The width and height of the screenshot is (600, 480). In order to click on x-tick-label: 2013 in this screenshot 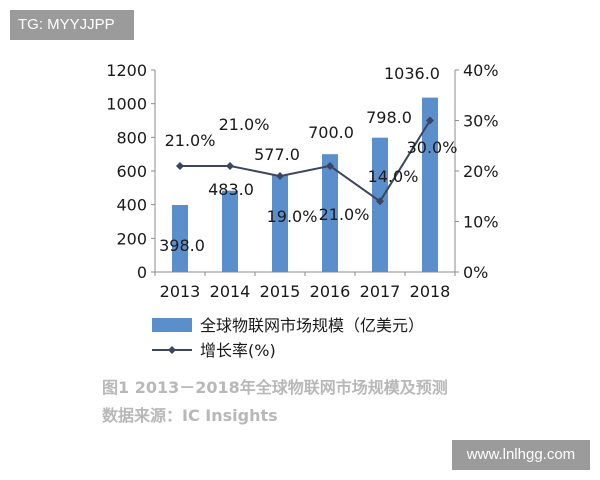, I will do `click(180, 291)`.